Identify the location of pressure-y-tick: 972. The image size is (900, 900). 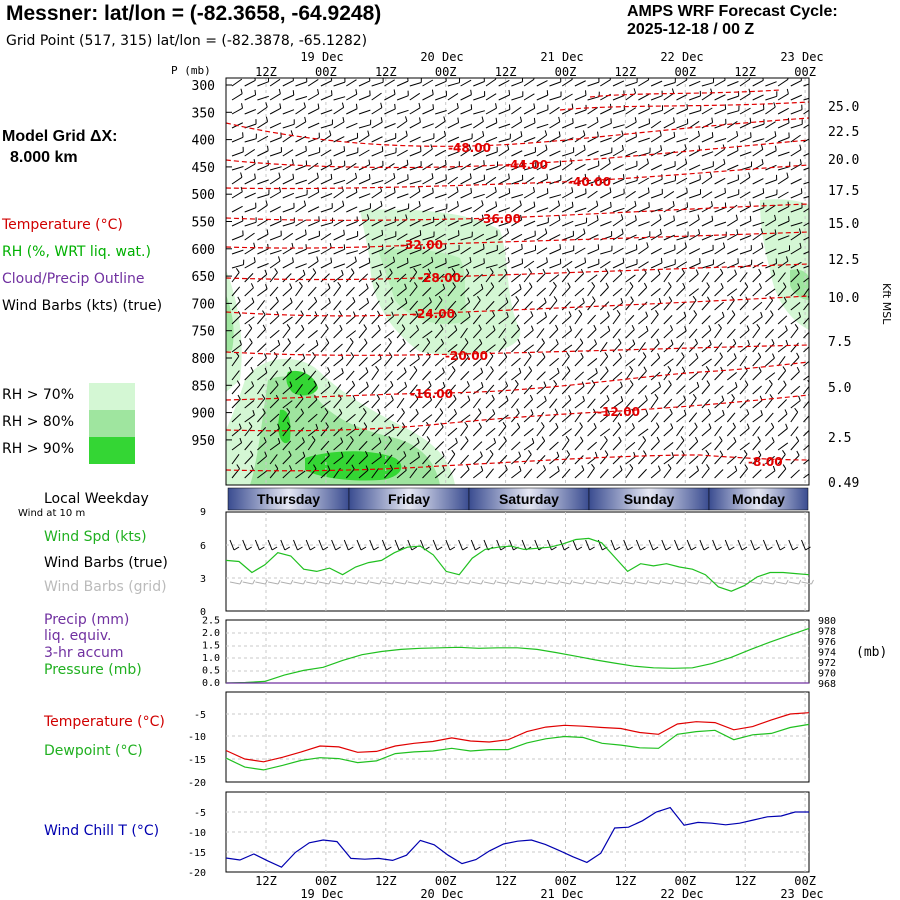
(827, 663).